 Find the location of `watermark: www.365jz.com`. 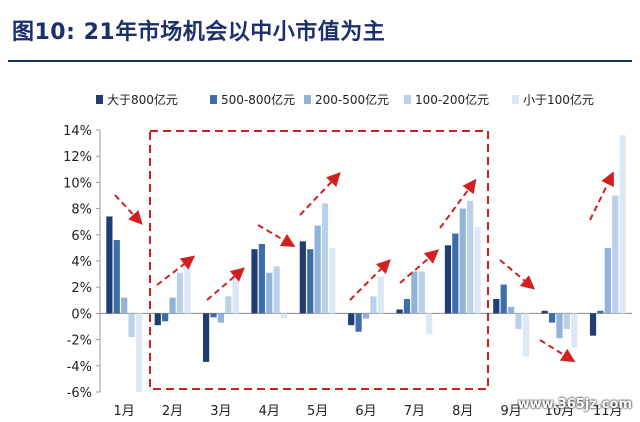

watermark: www.365jz.com is located at coordinates (574, 404).